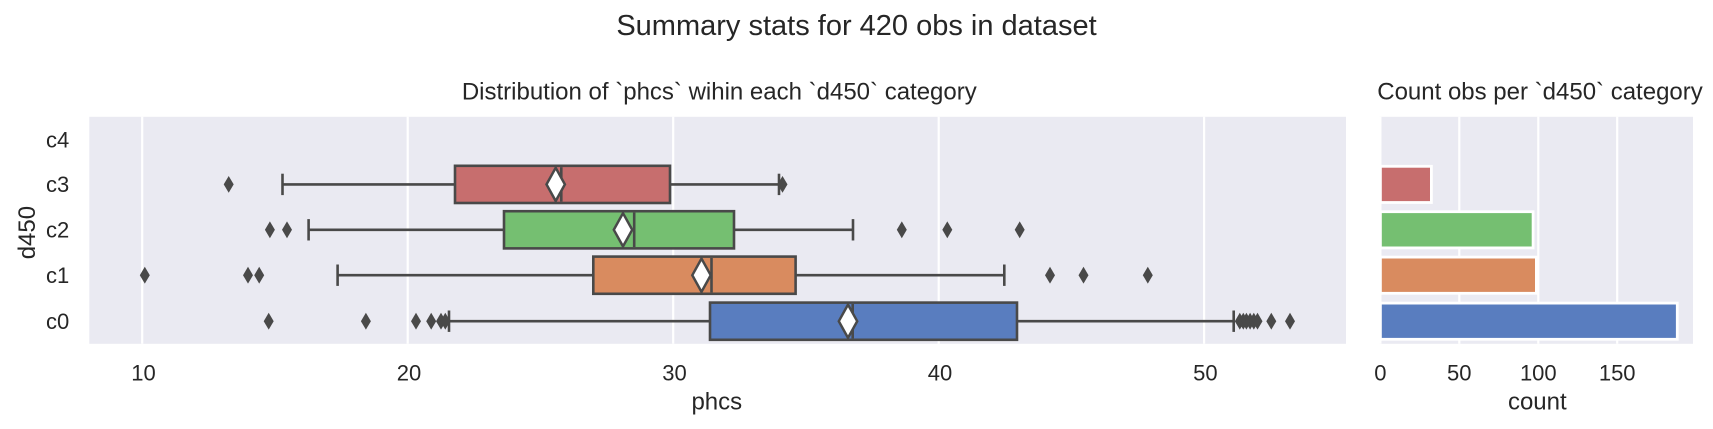  What do you see at coordinates (716, 402) in the screenshot?
I see `svg-text: phcs` at bounding box center [716, 402].